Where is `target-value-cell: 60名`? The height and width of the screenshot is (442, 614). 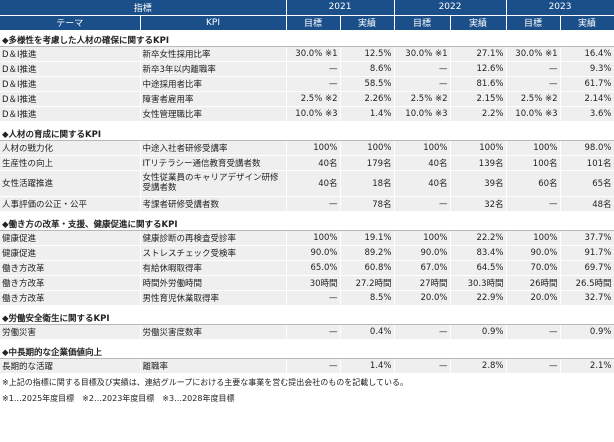
target-value-cell: 60名 is located at coordinates (533, 183).